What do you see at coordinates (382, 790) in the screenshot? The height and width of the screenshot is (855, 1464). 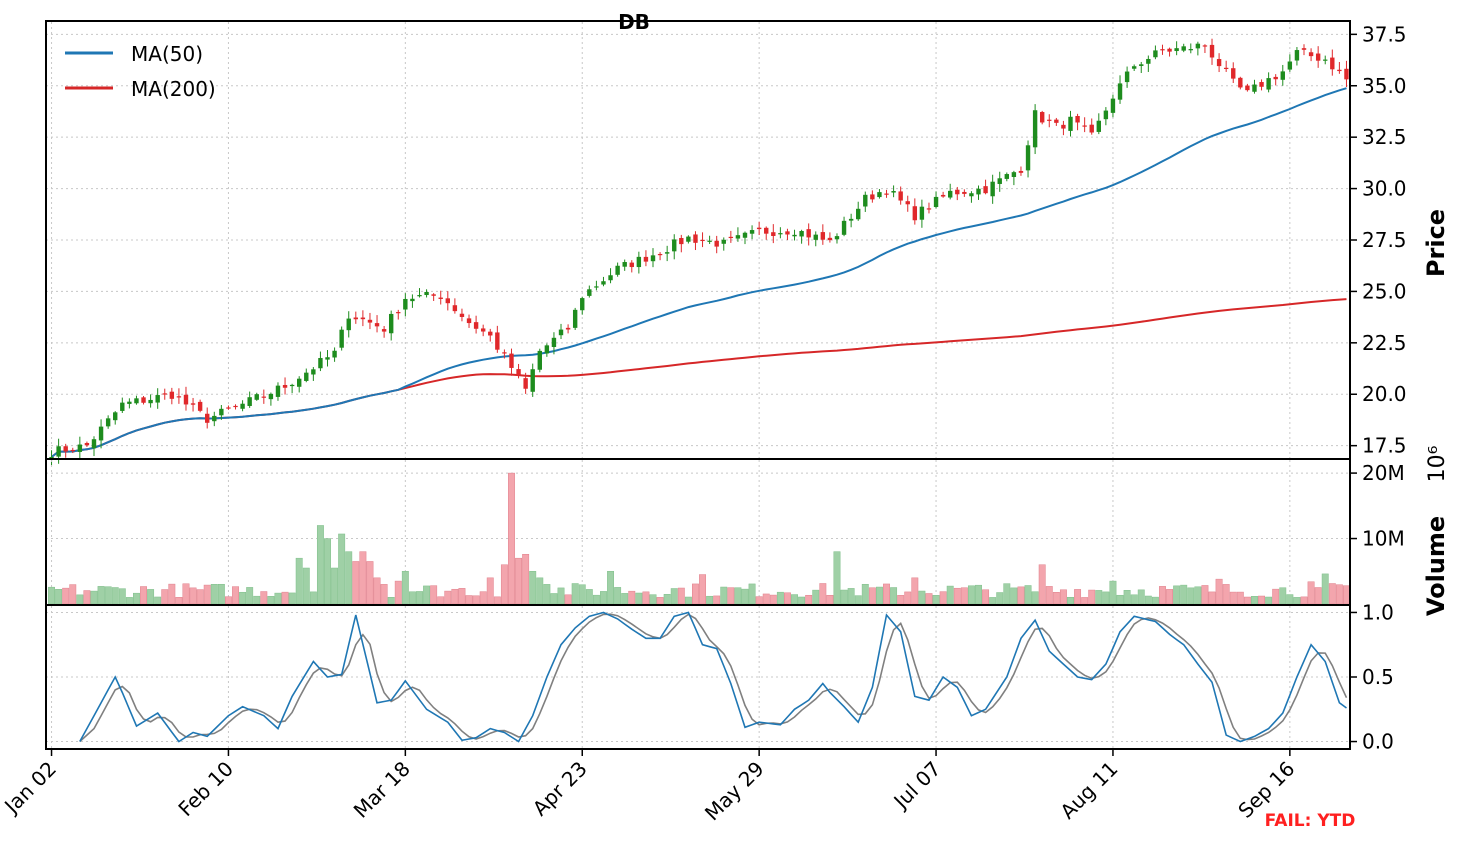 I see `x-tick-label: Mar 18` at bounding box center [382, 790].